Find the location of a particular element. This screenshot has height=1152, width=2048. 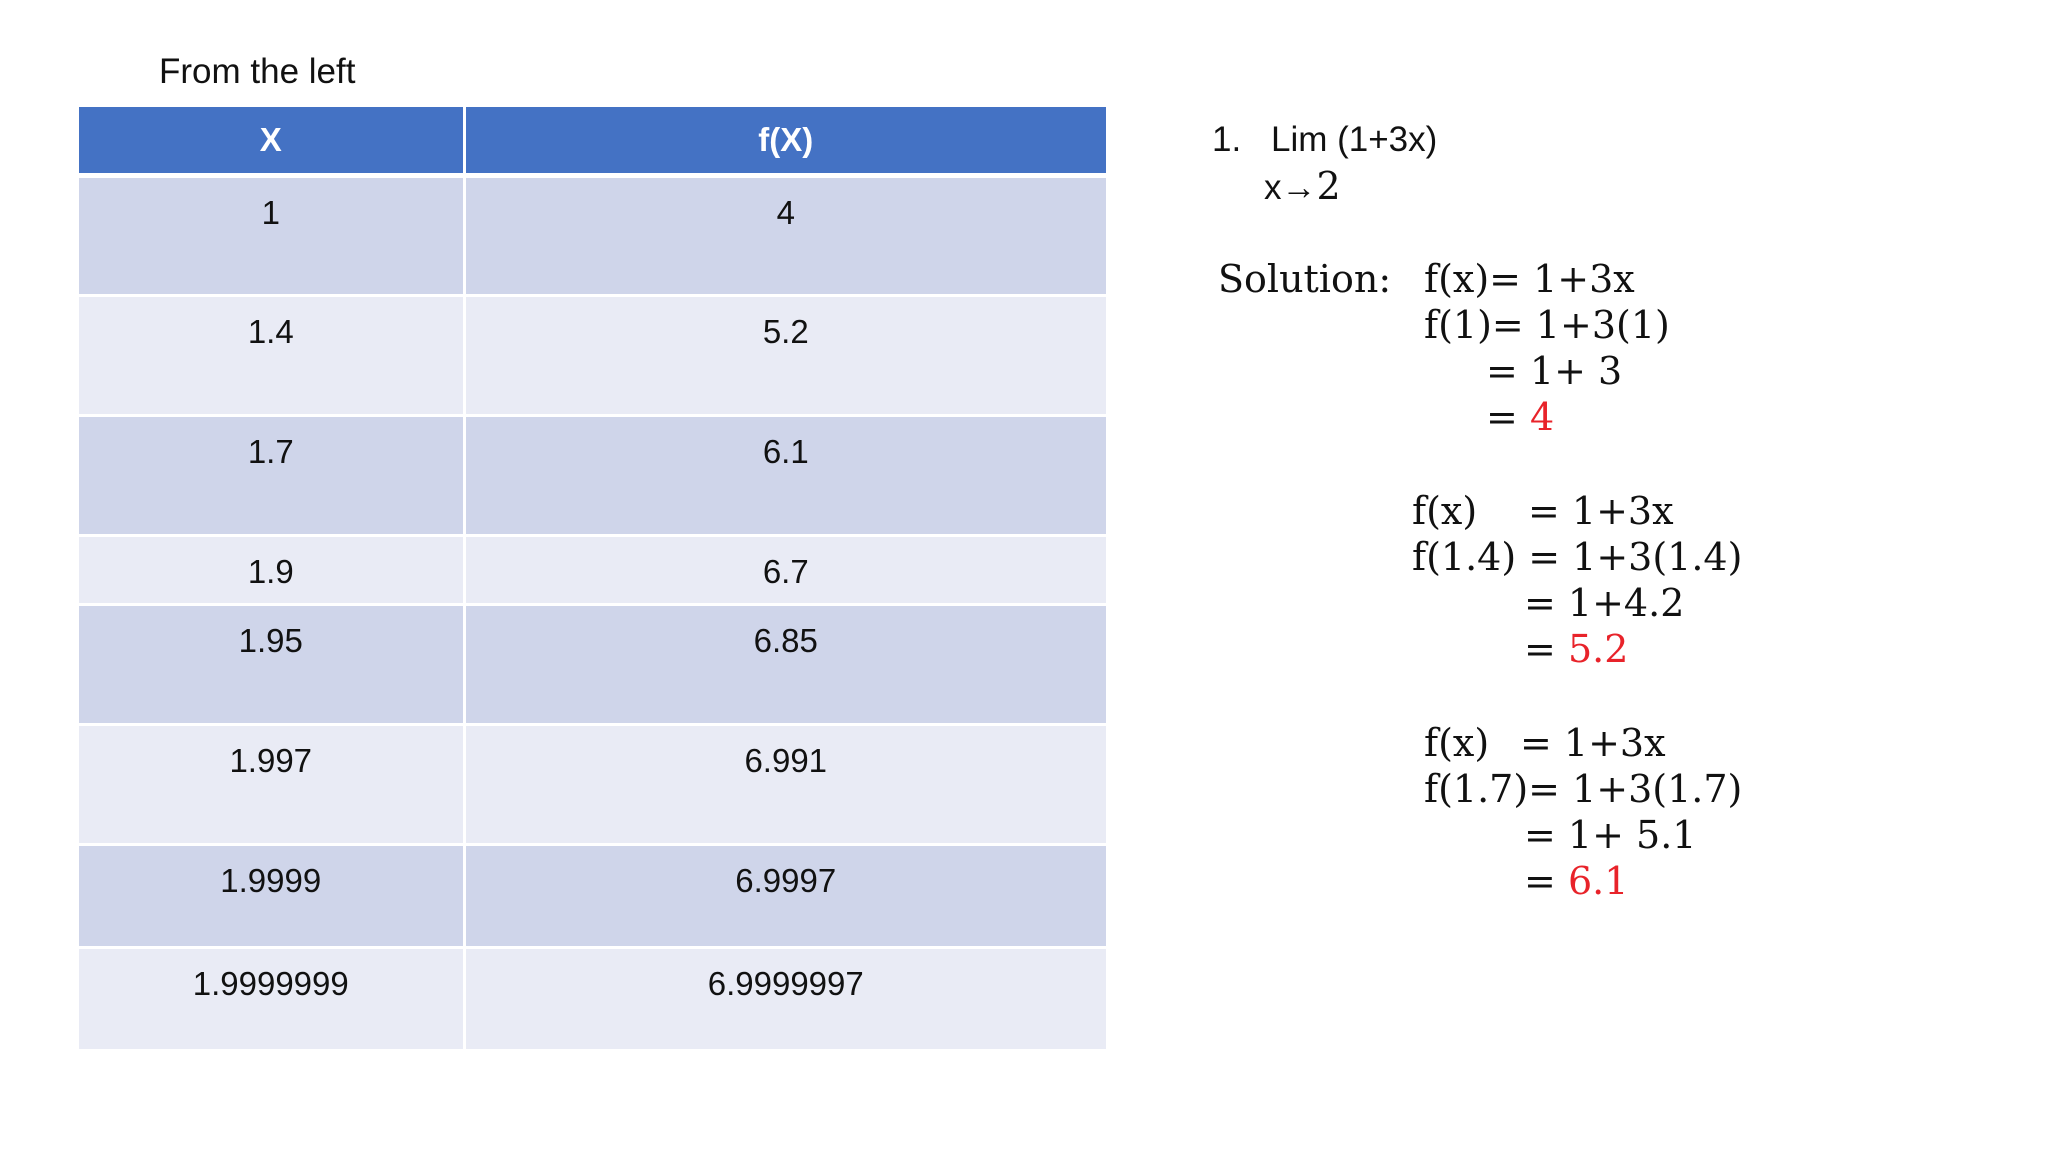

cell-x: 1.7 is located at coordinates (272, 476).